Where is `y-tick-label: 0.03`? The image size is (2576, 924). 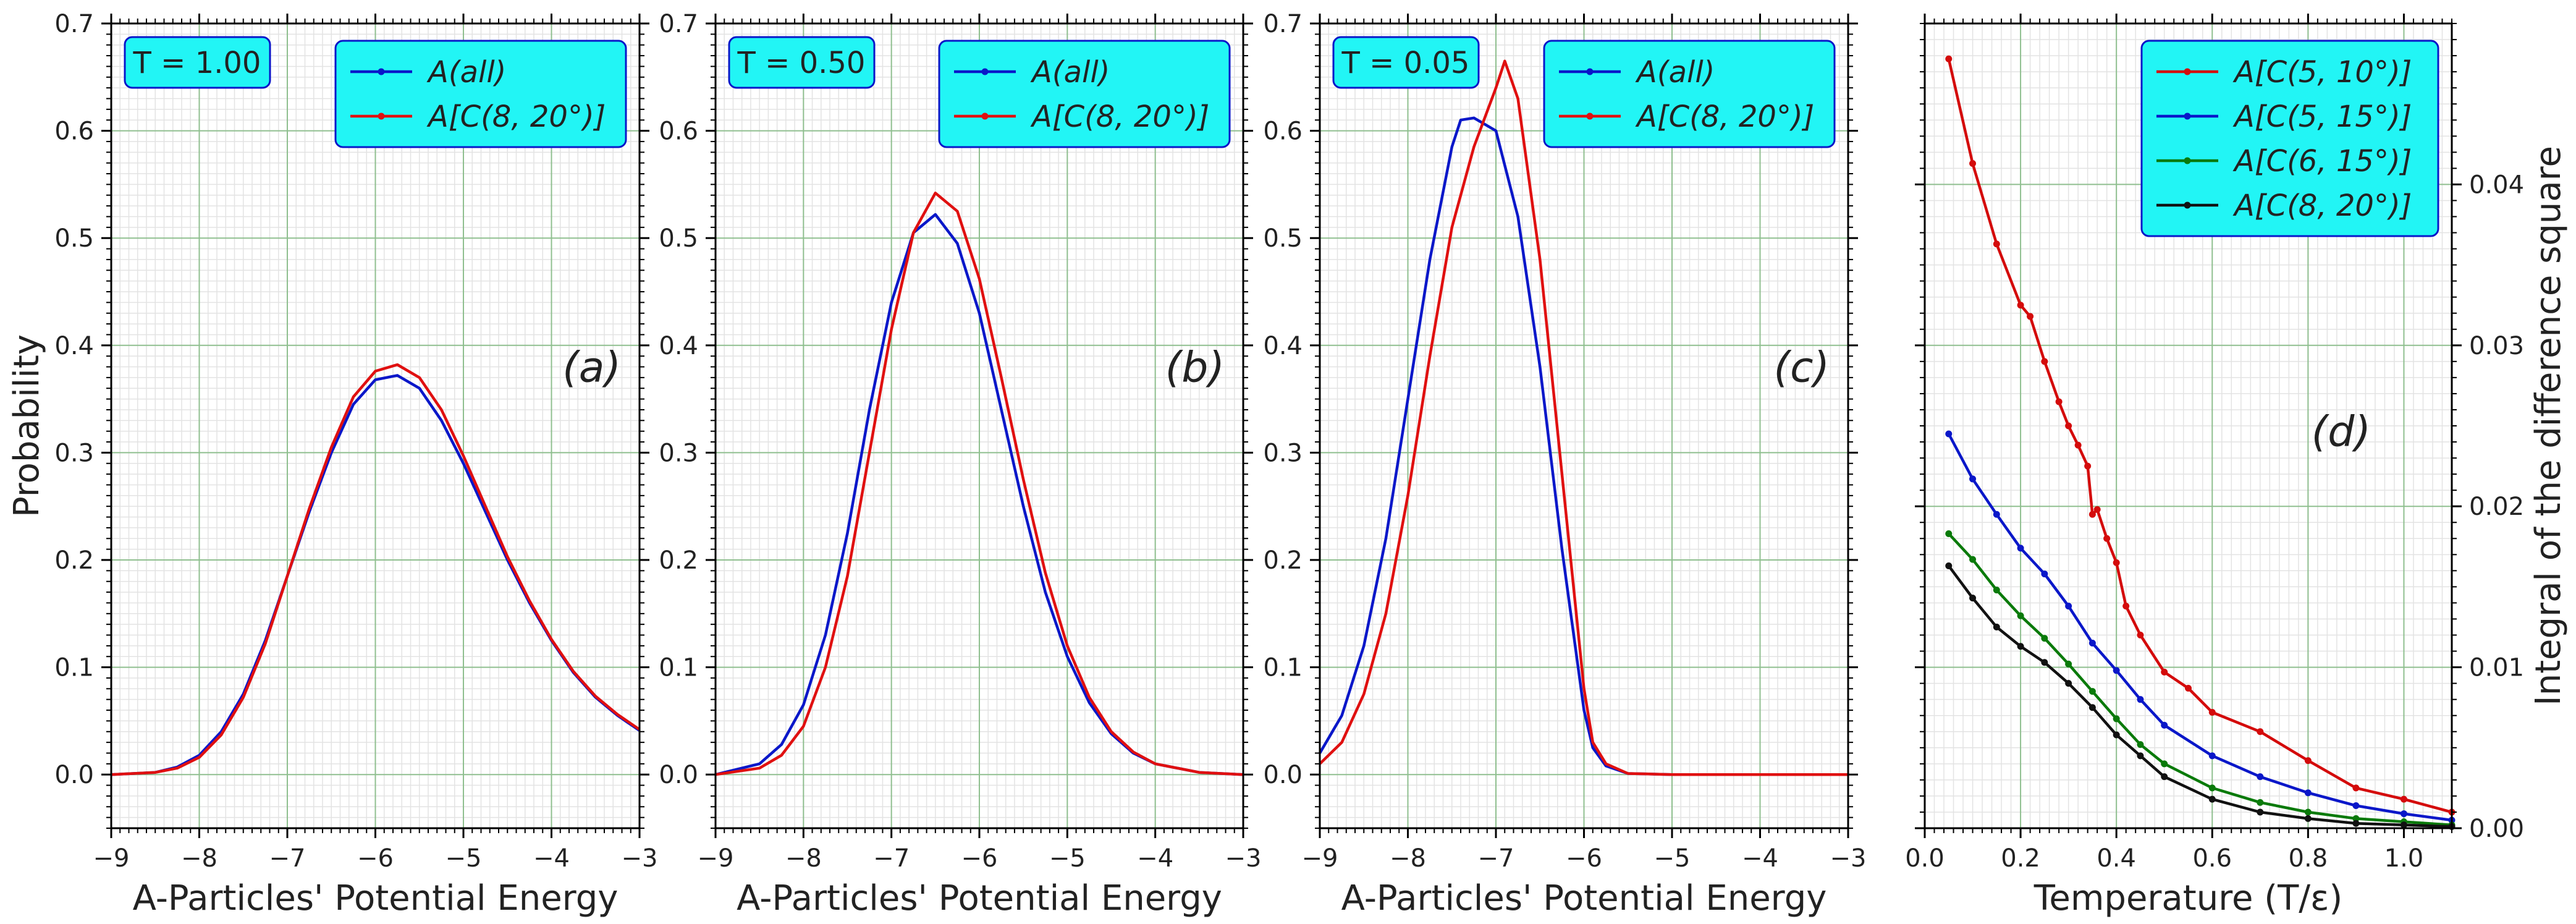
y-tick-label: 0.03 is located at coordinates (2496, 346).